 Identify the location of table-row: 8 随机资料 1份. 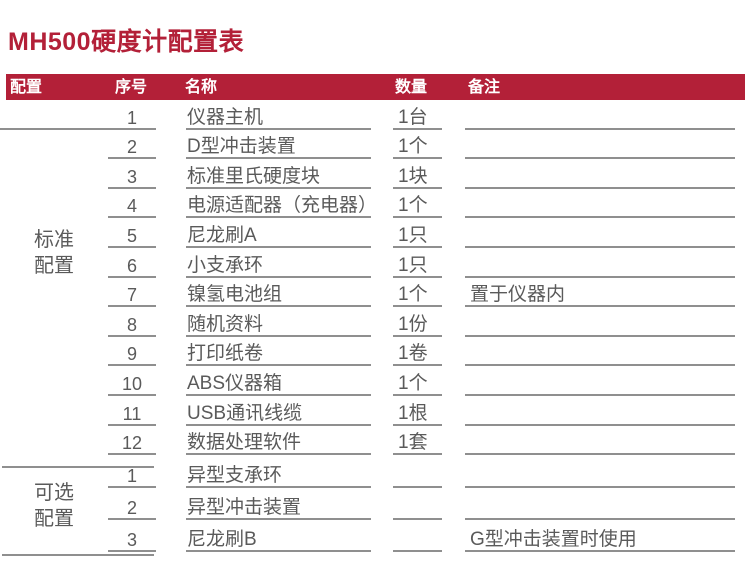
(375, 322).